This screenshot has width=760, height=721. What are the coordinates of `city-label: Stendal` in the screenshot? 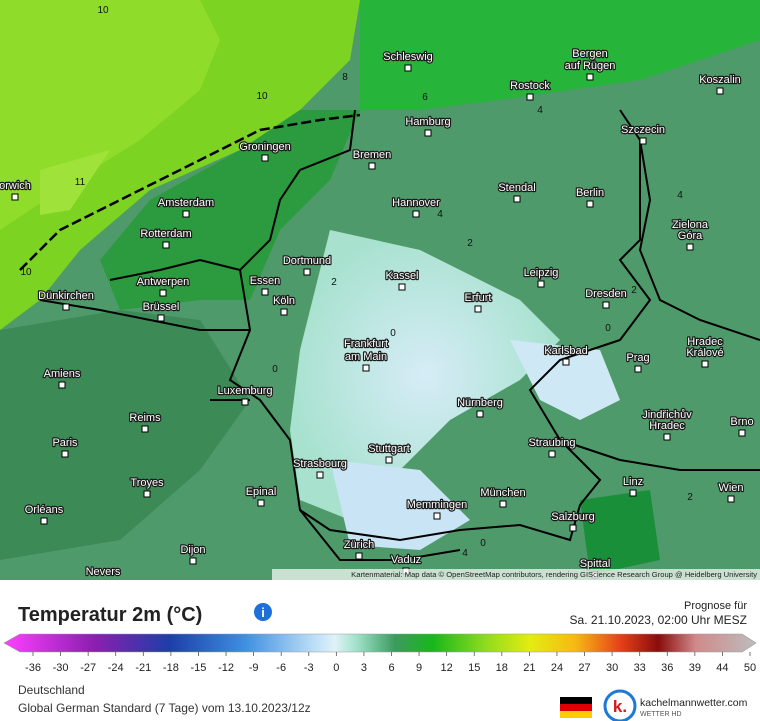 It's located at (516, 188).